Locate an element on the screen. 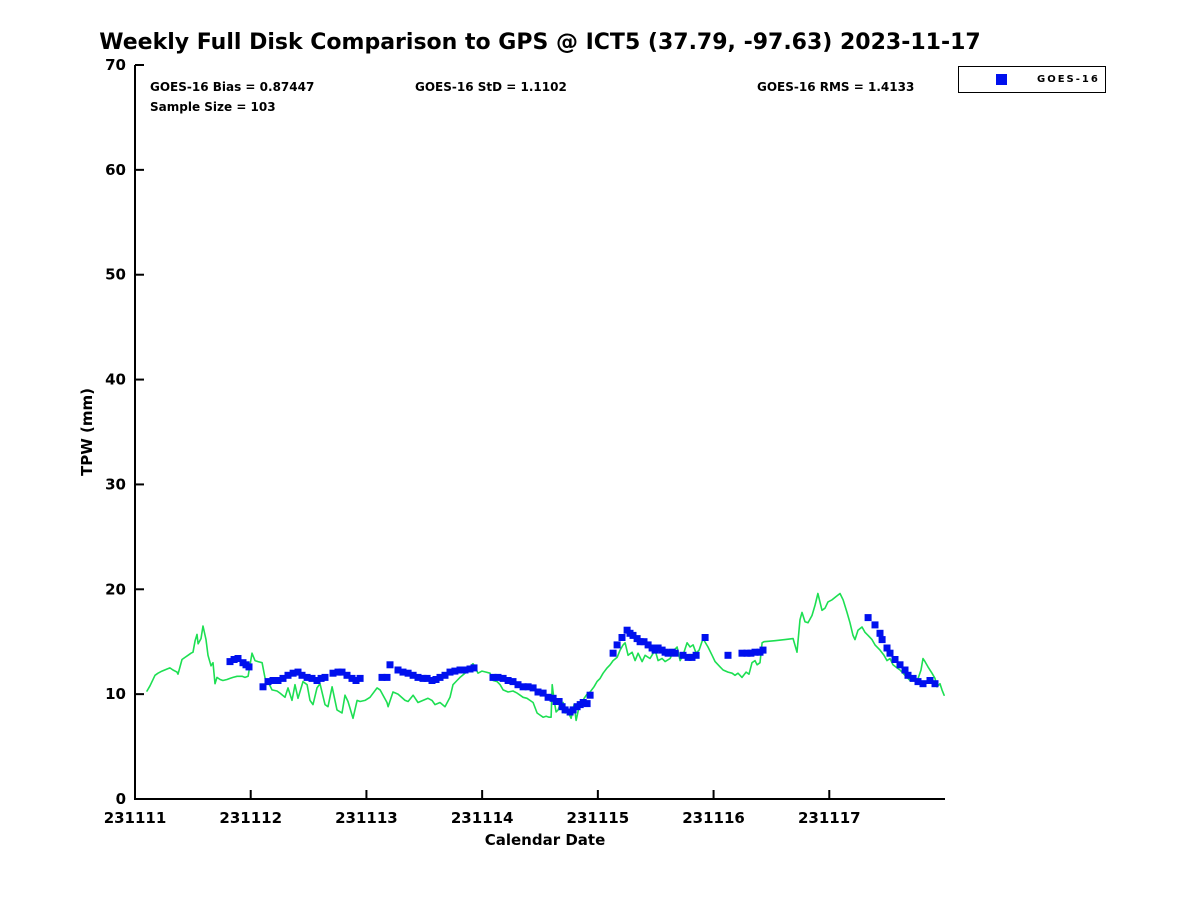  goes16-markers is located at coordinates (582, 665).